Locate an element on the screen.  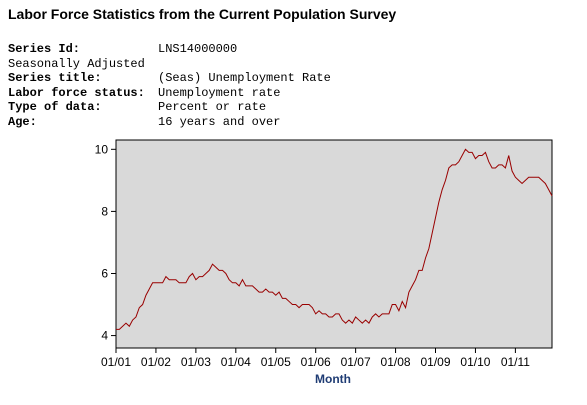
x-tick-label-01-06: 01/06 is located at coordinates (316, 362).